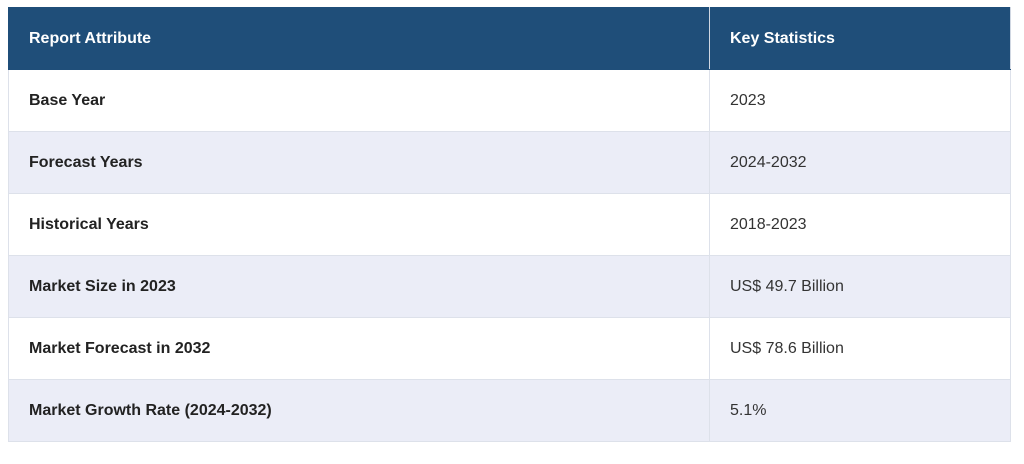 This screenshot has height=464, width=1024. Describe the element at coordinates (860, 38) in the screenshot. I see `header-cell: Key Statistics` at that location.